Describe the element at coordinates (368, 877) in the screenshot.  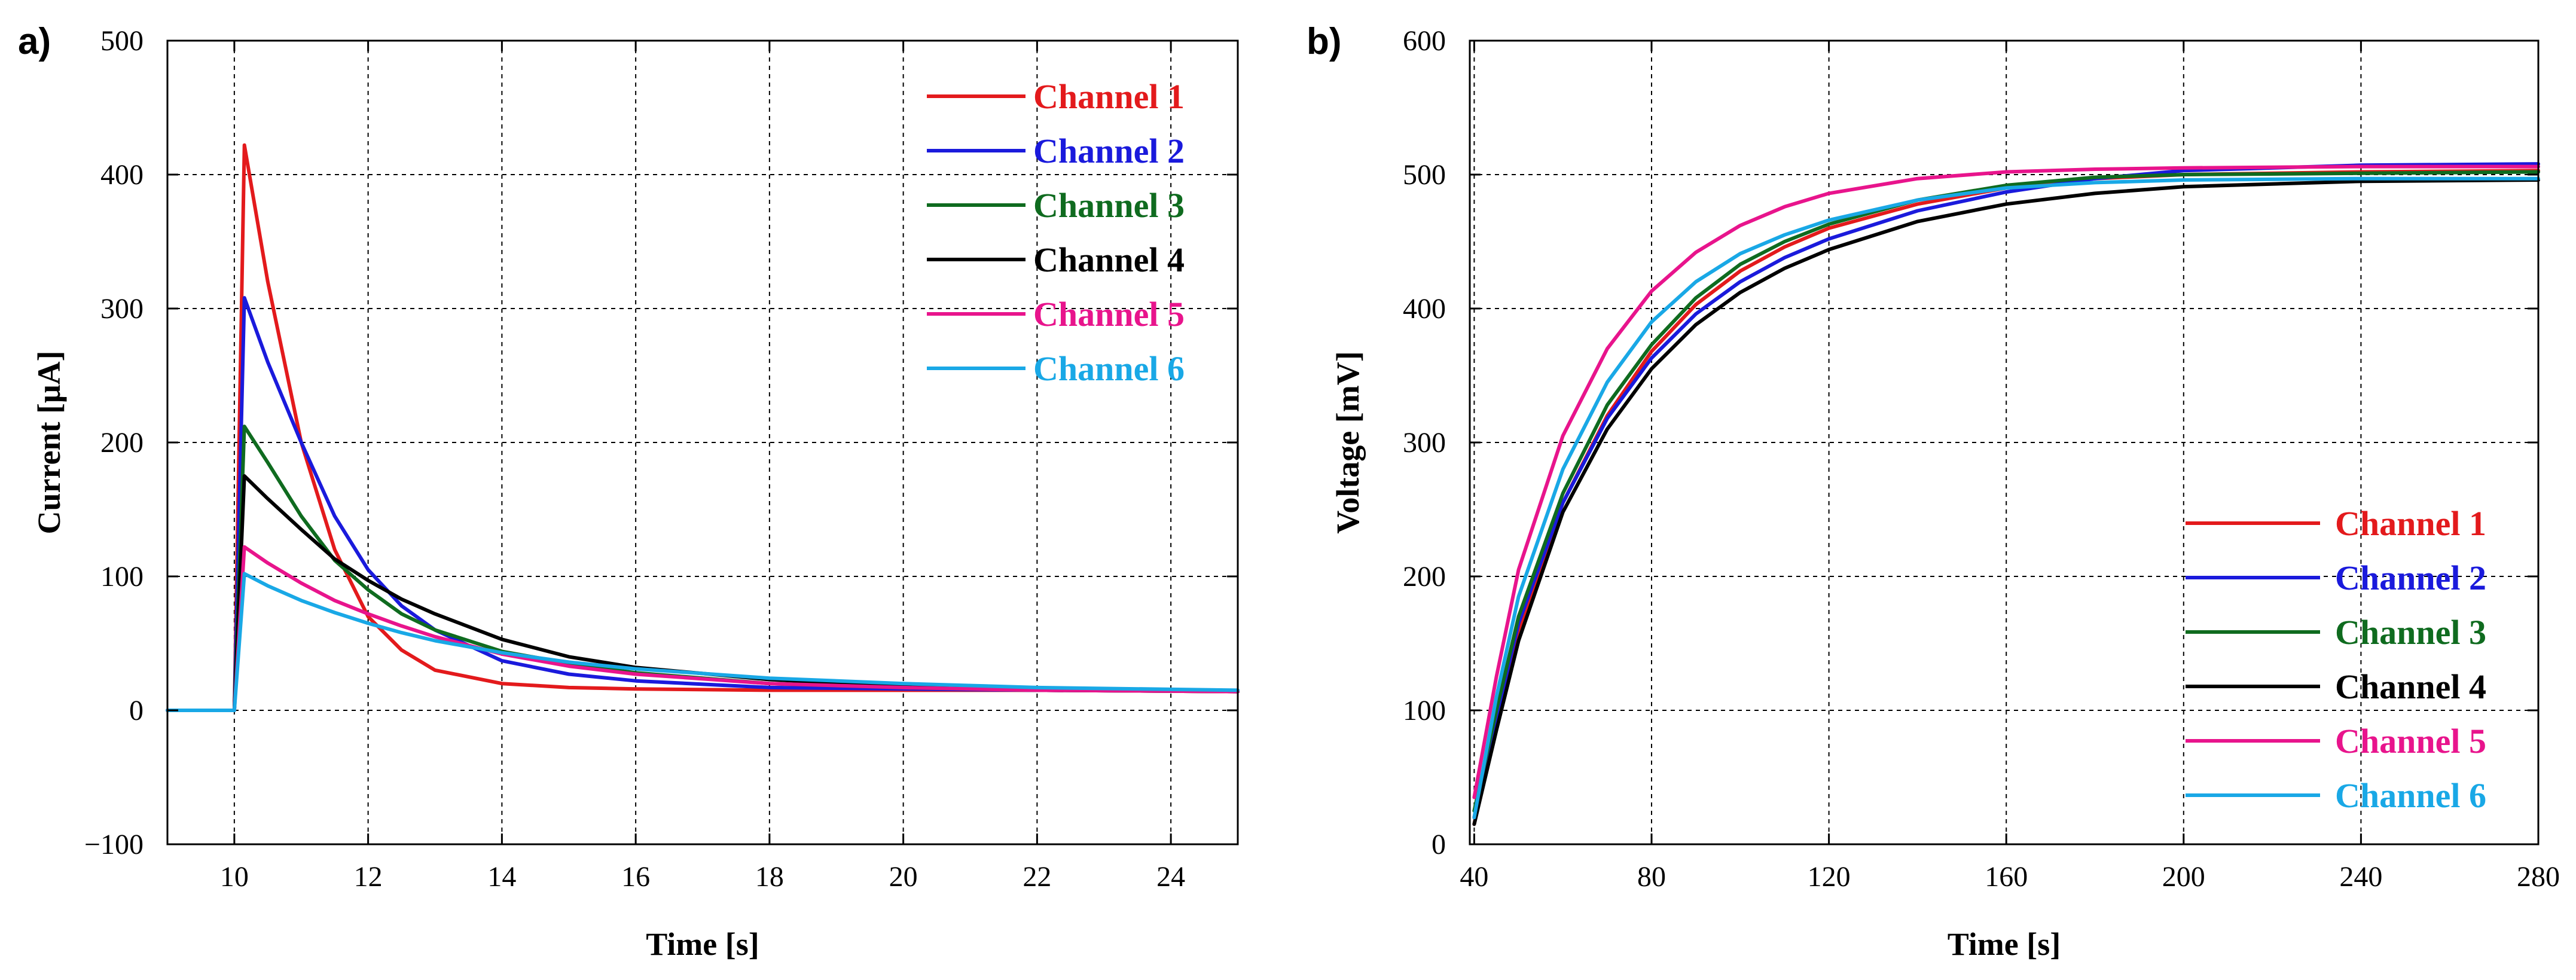
I see `x-tick-label: 12` at that location.